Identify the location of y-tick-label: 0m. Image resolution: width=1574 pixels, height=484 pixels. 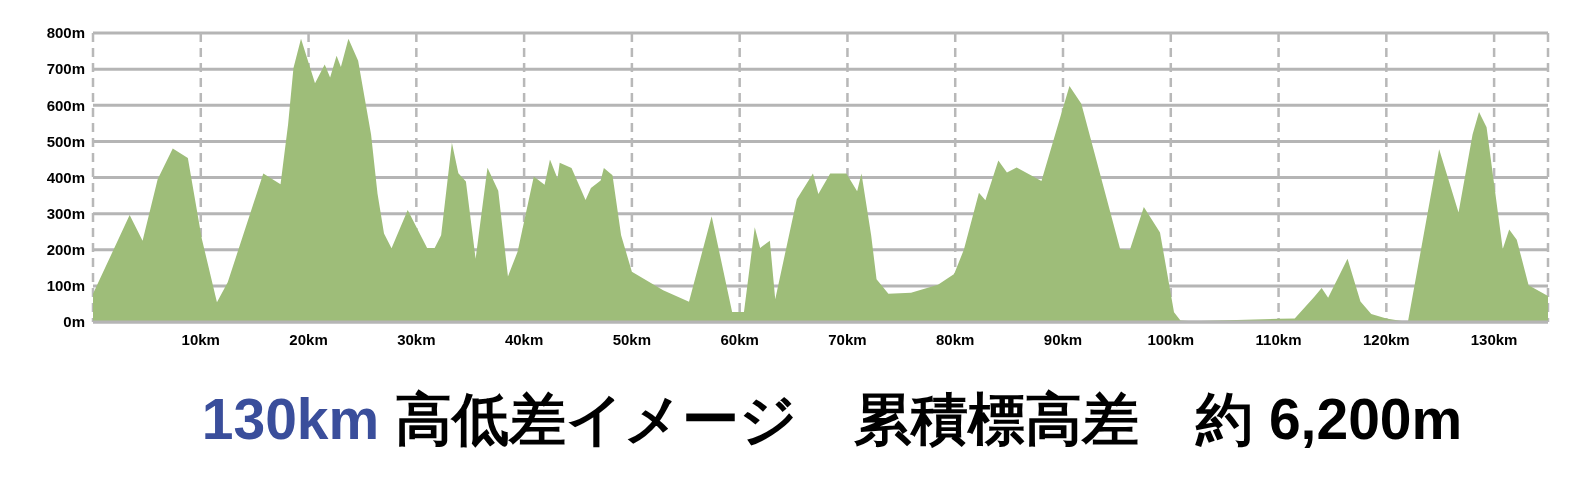
(74, 322).